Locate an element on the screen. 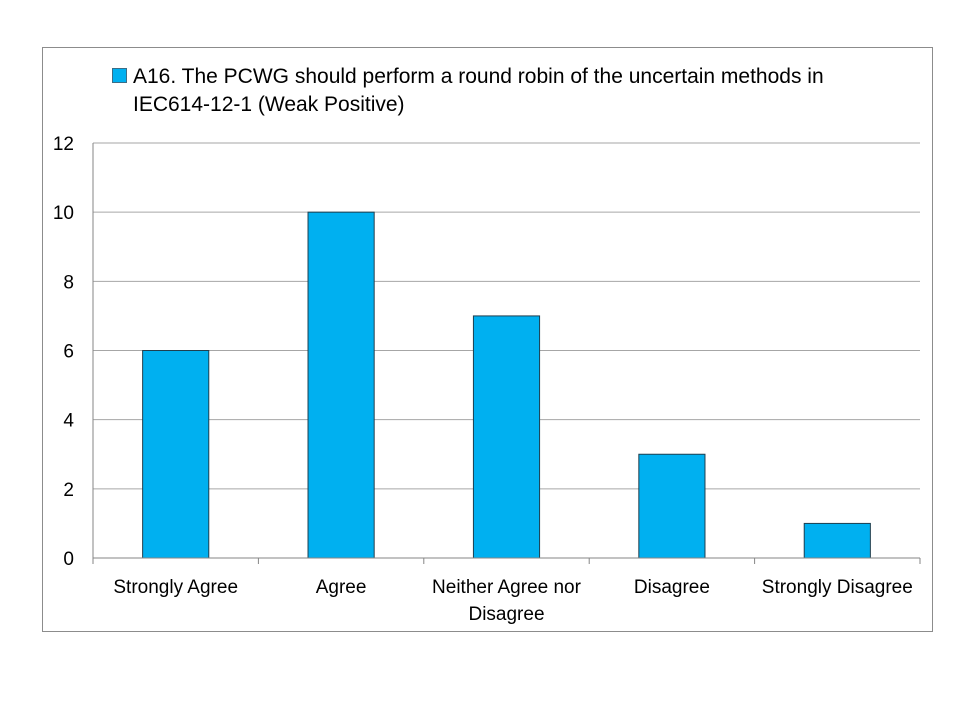 The width and height of the screenshot is (960, 720). y-tick-label: 10 is located at coordinates (63, 213).